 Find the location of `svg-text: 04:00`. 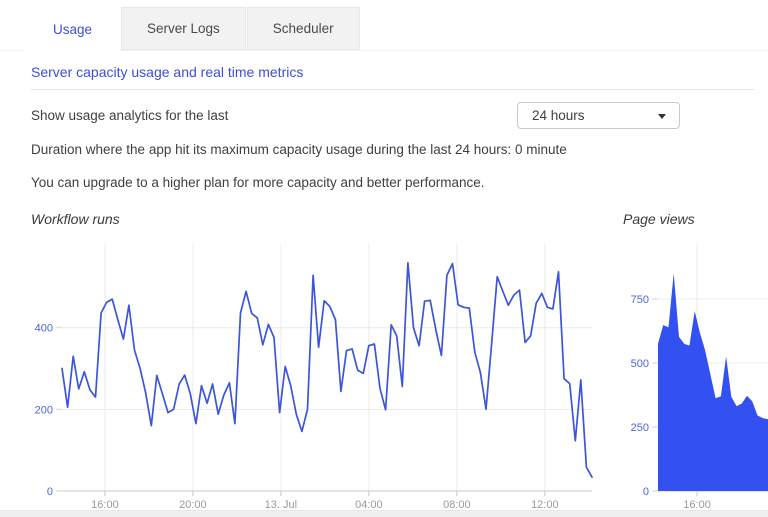

svg-text: 04:00 is located at coordinates (369, 505).